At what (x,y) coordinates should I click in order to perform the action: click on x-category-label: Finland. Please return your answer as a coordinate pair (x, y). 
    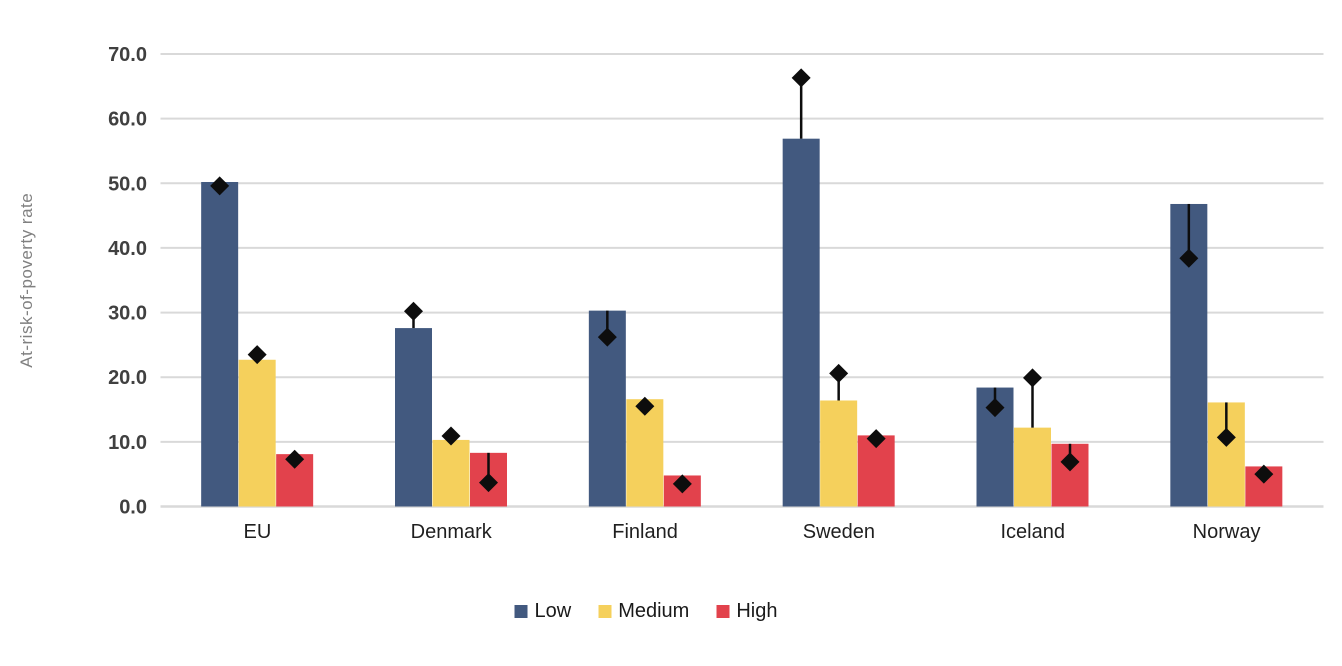
    Looking at the image, I should click on (645, 532).